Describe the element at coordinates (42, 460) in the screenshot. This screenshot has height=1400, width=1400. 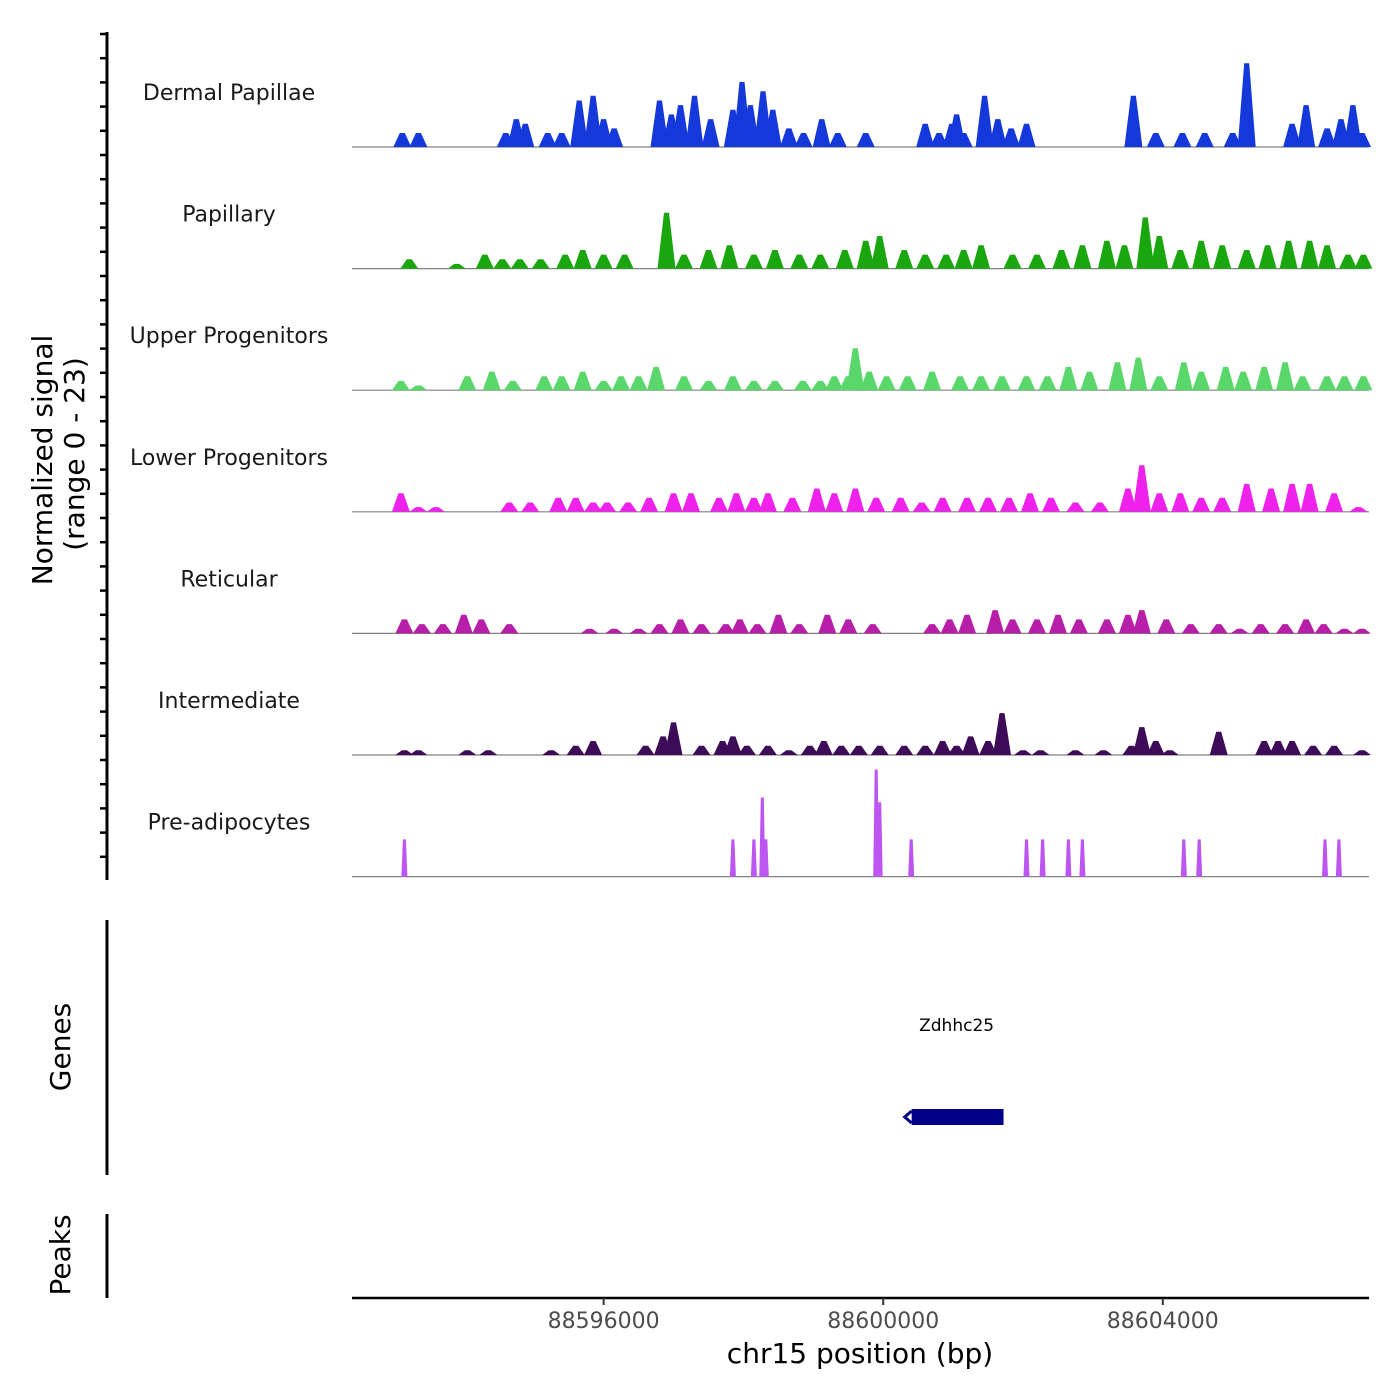
I see `signal-axis-title: Normalized signal` at that location.